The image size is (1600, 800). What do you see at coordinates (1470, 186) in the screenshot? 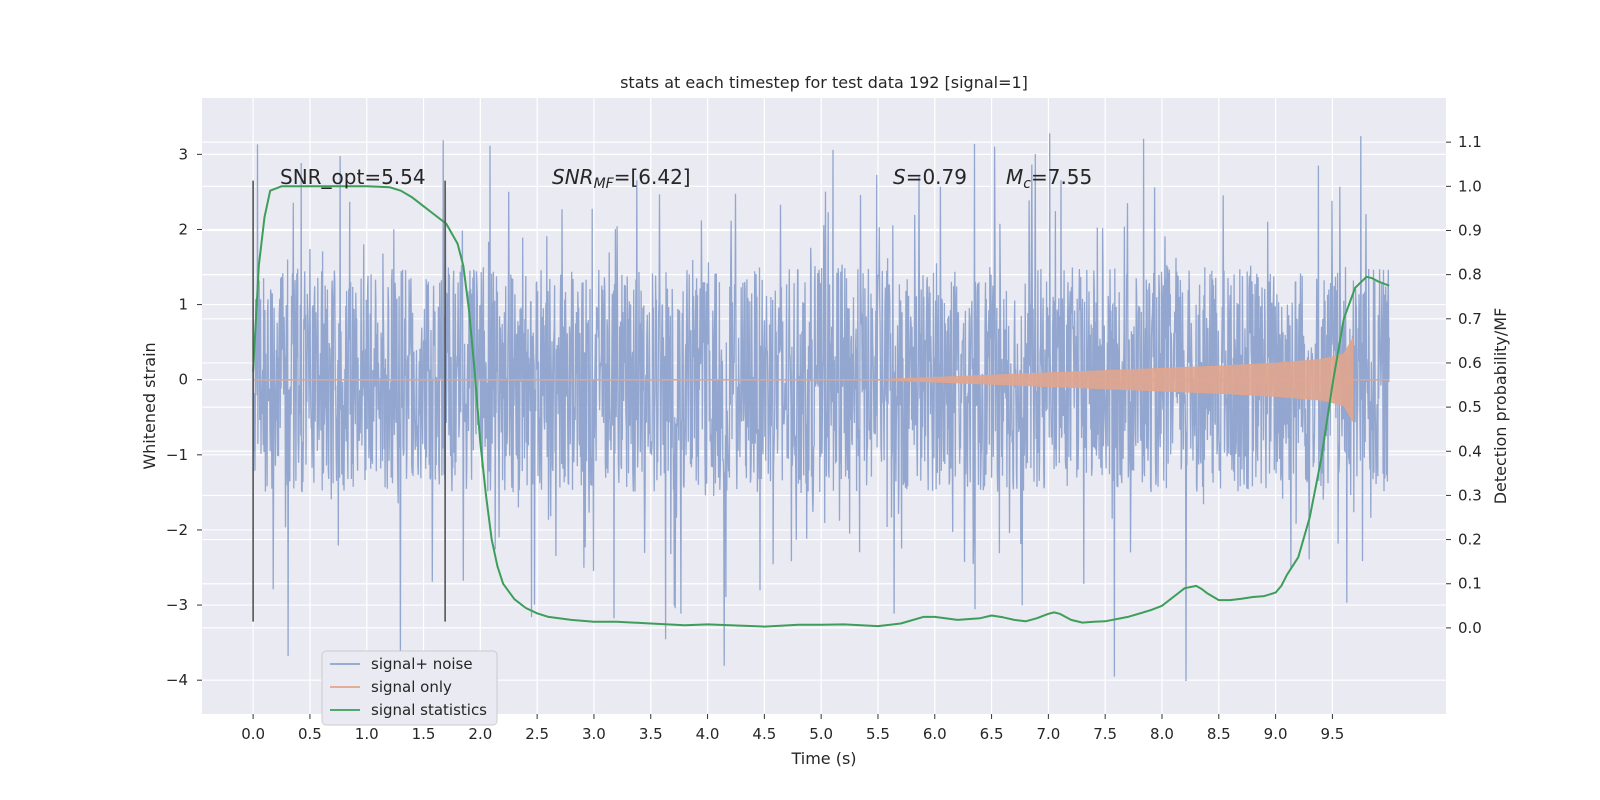
I see `y-right-tick-label: 1.0` at bounding box center [1470, 186].